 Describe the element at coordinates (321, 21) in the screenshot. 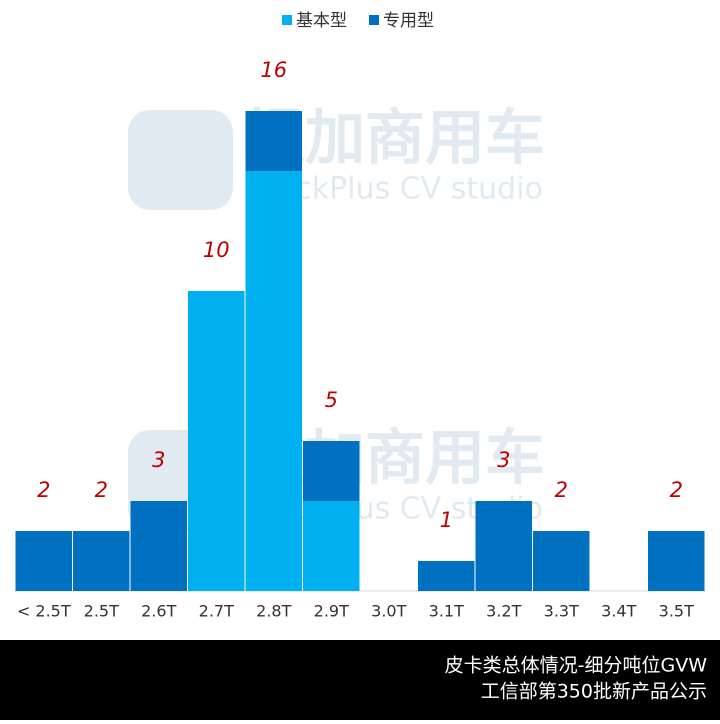

I see `legend-label: 基本型` at that location.